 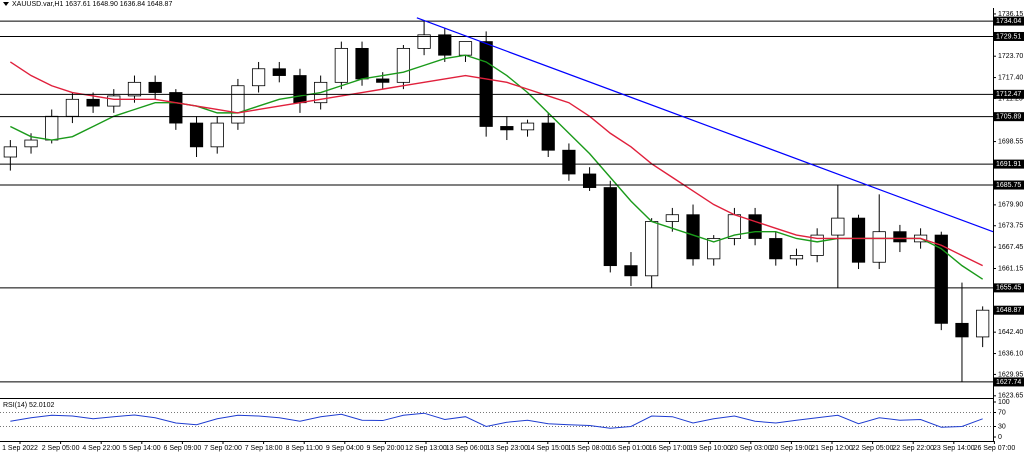 I want to click on level-label: 1655.45, so click(x=1008, y=288).